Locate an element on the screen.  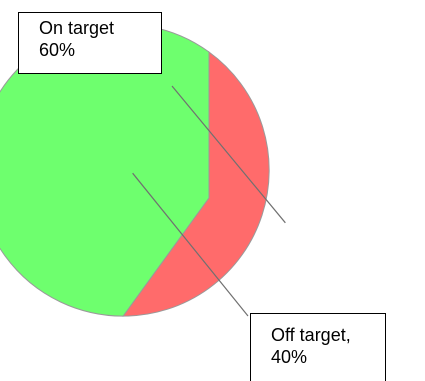
callout-off-target-value: 40% is located at coordinates (289, 357).